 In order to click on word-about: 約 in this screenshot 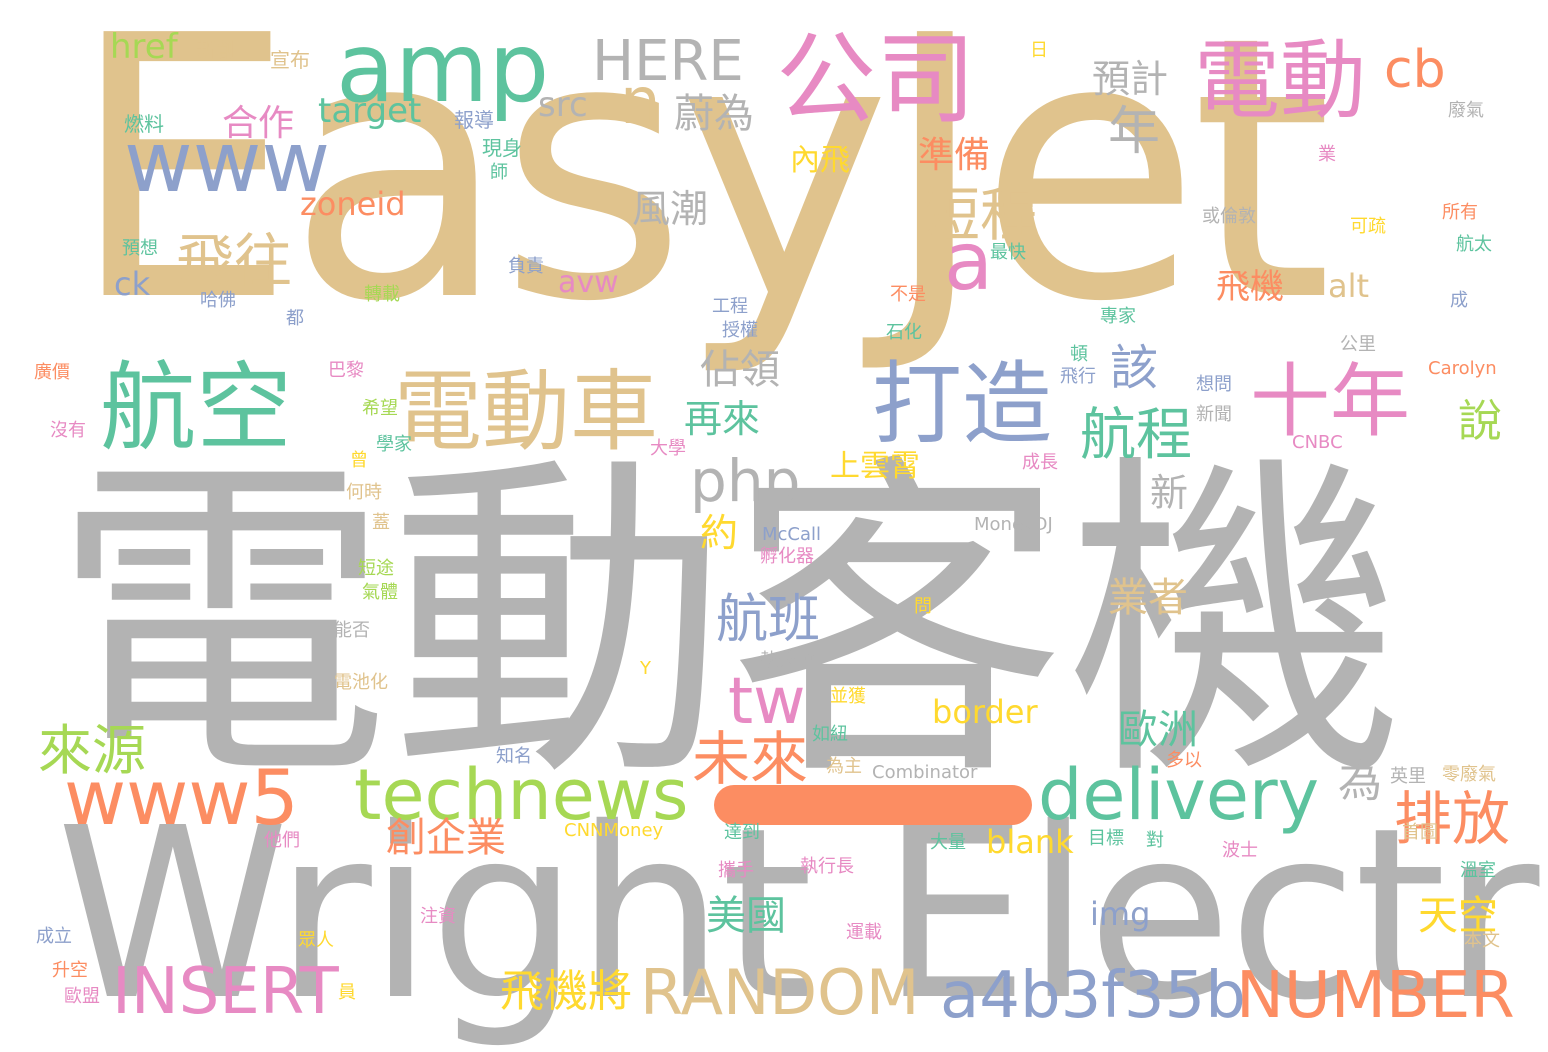, I will do `click(719, 533)`.